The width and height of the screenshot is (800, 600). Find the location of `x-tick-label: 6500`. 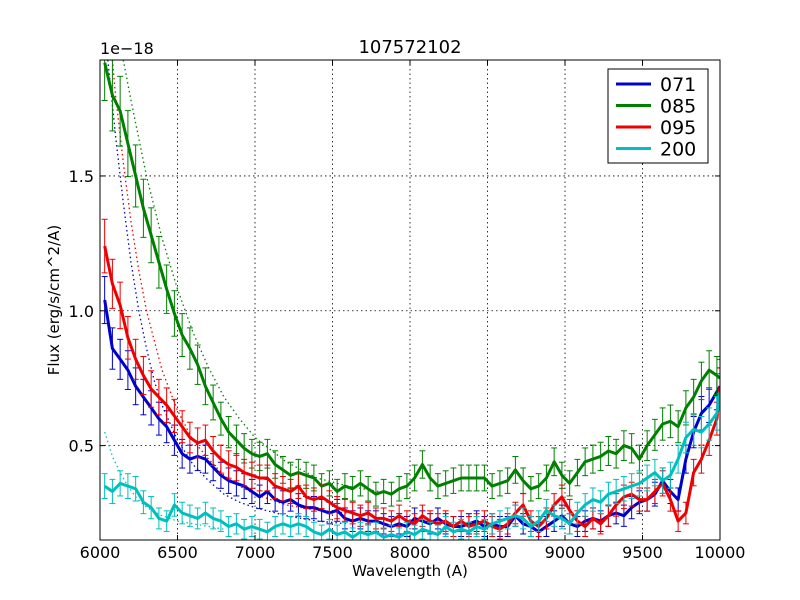

x-tick-label: 6500 is located at coordinates (177, 552).